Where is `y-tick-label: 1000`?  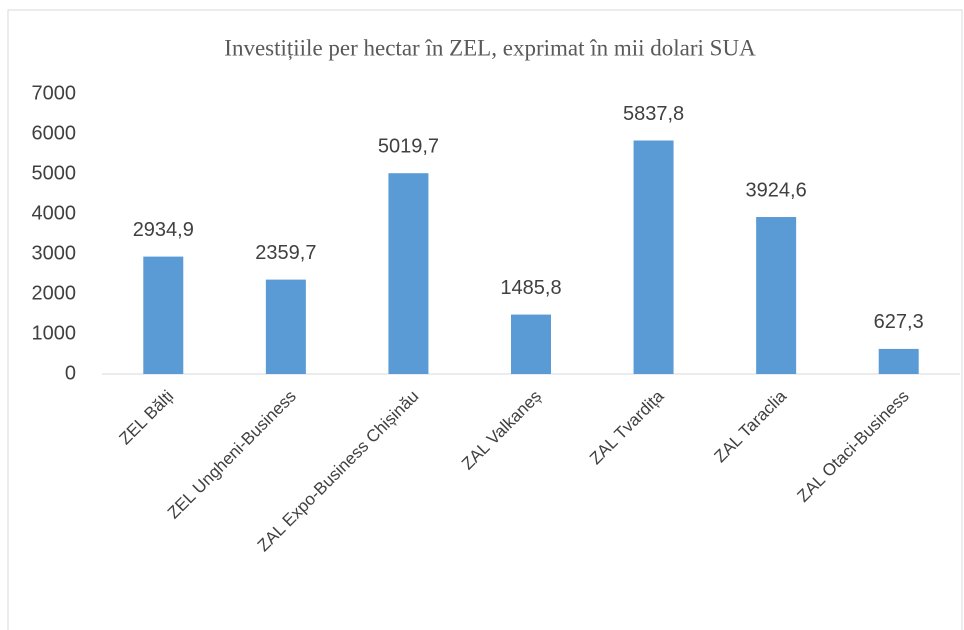
y-tick-label: 1000 is located at coordinates (54, 333).